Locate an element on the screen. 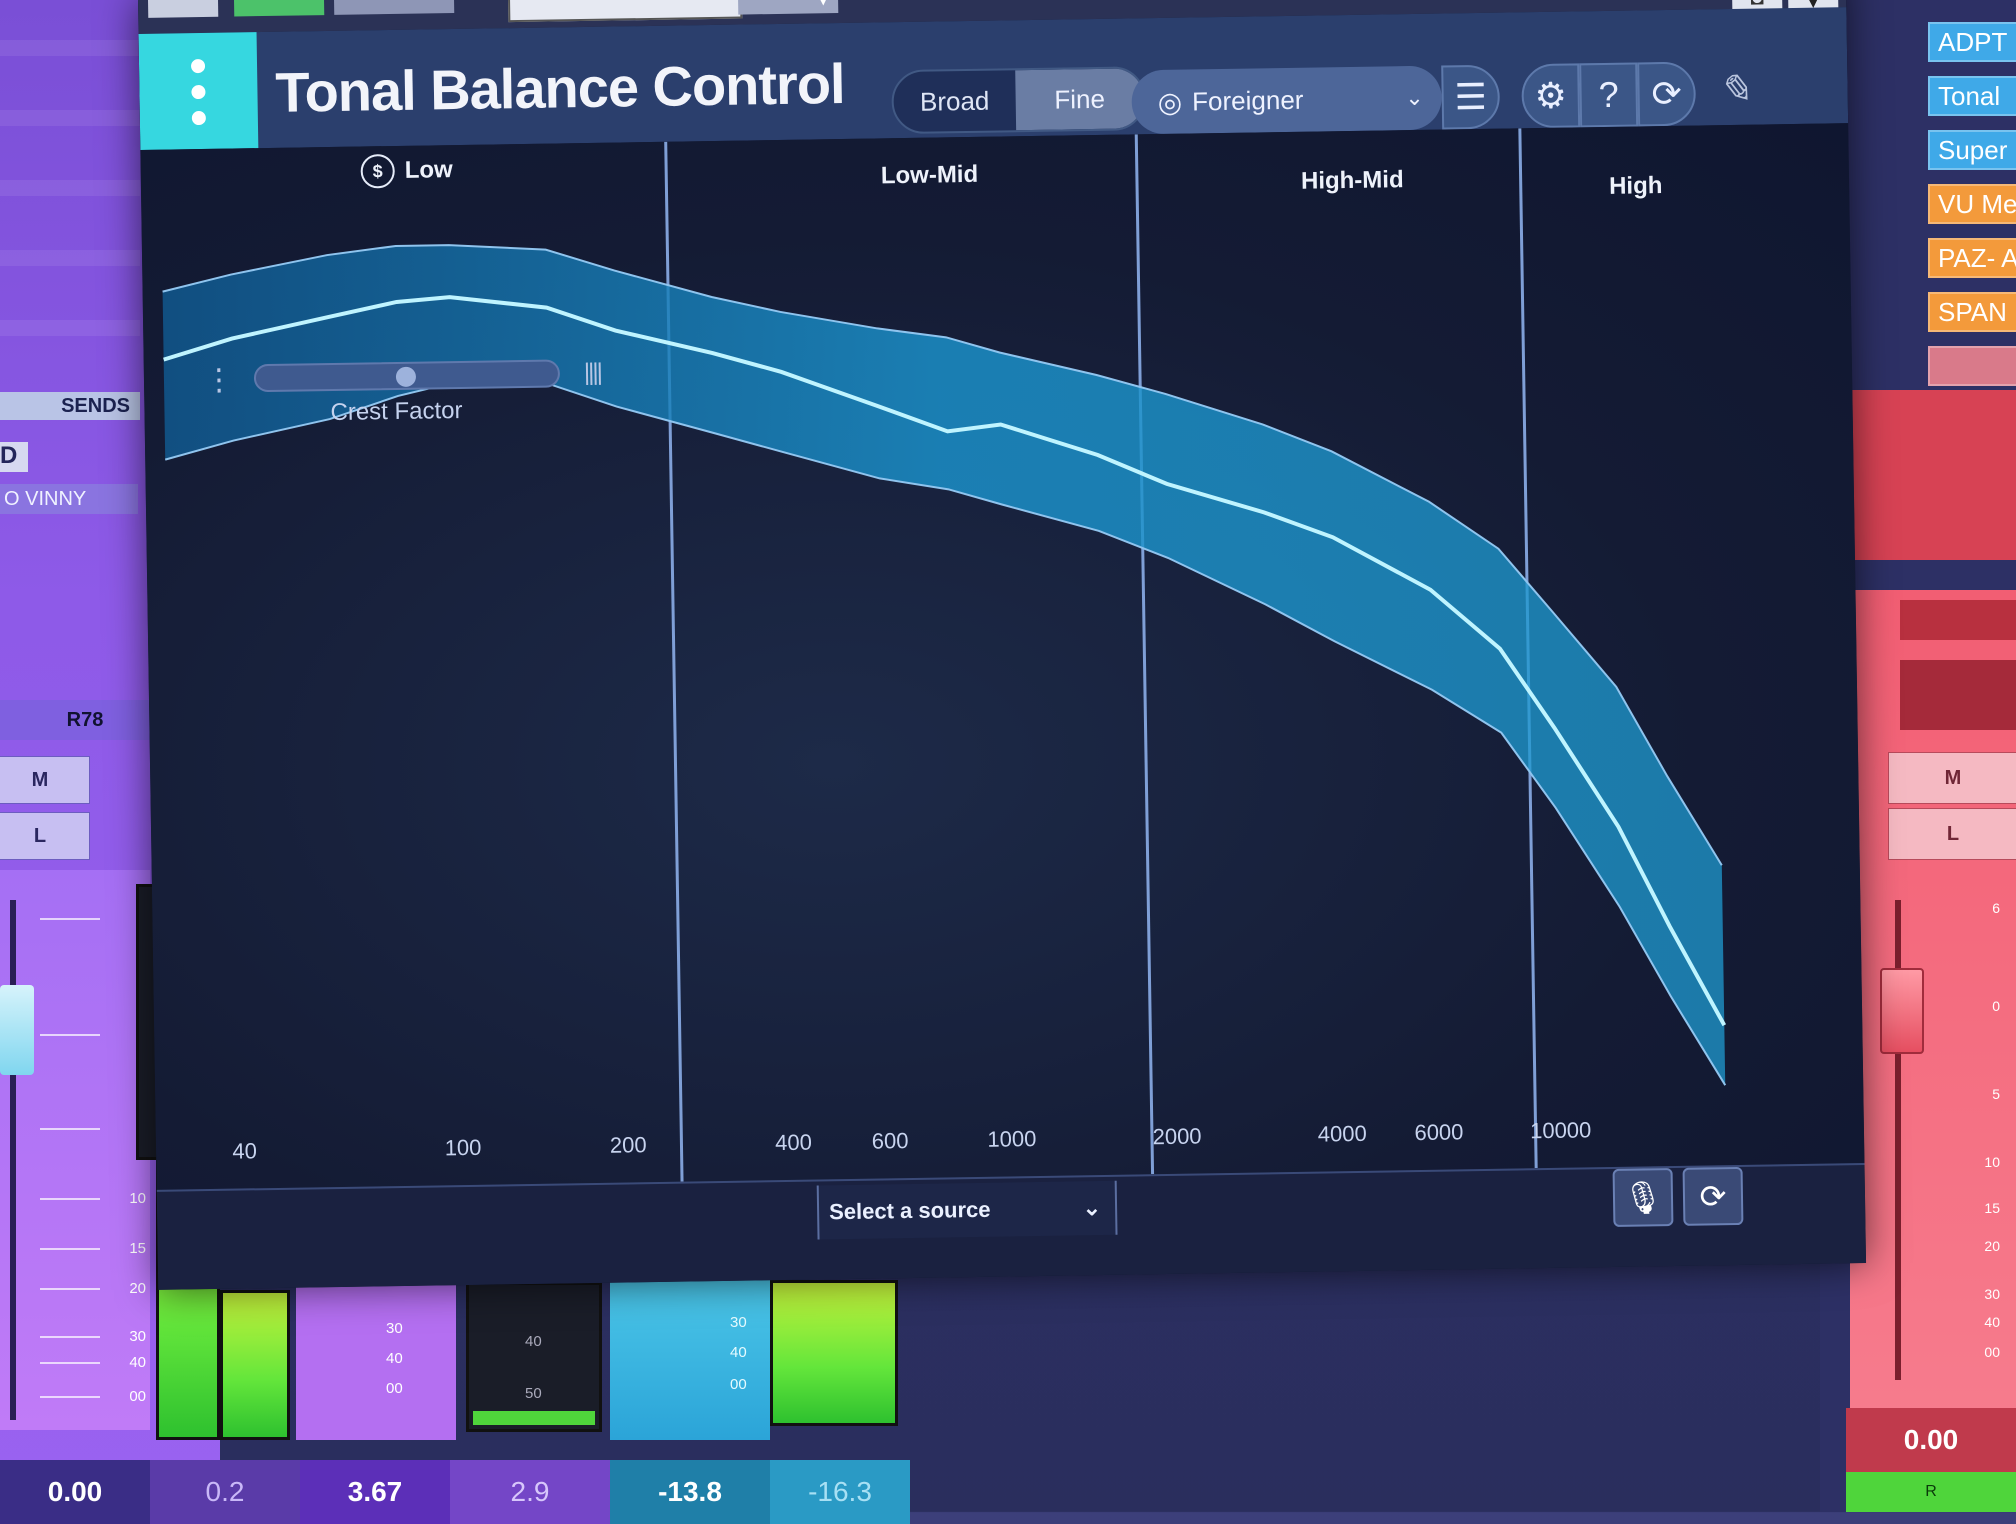  right-listen-button: L is located at coordinates (1952, 834).